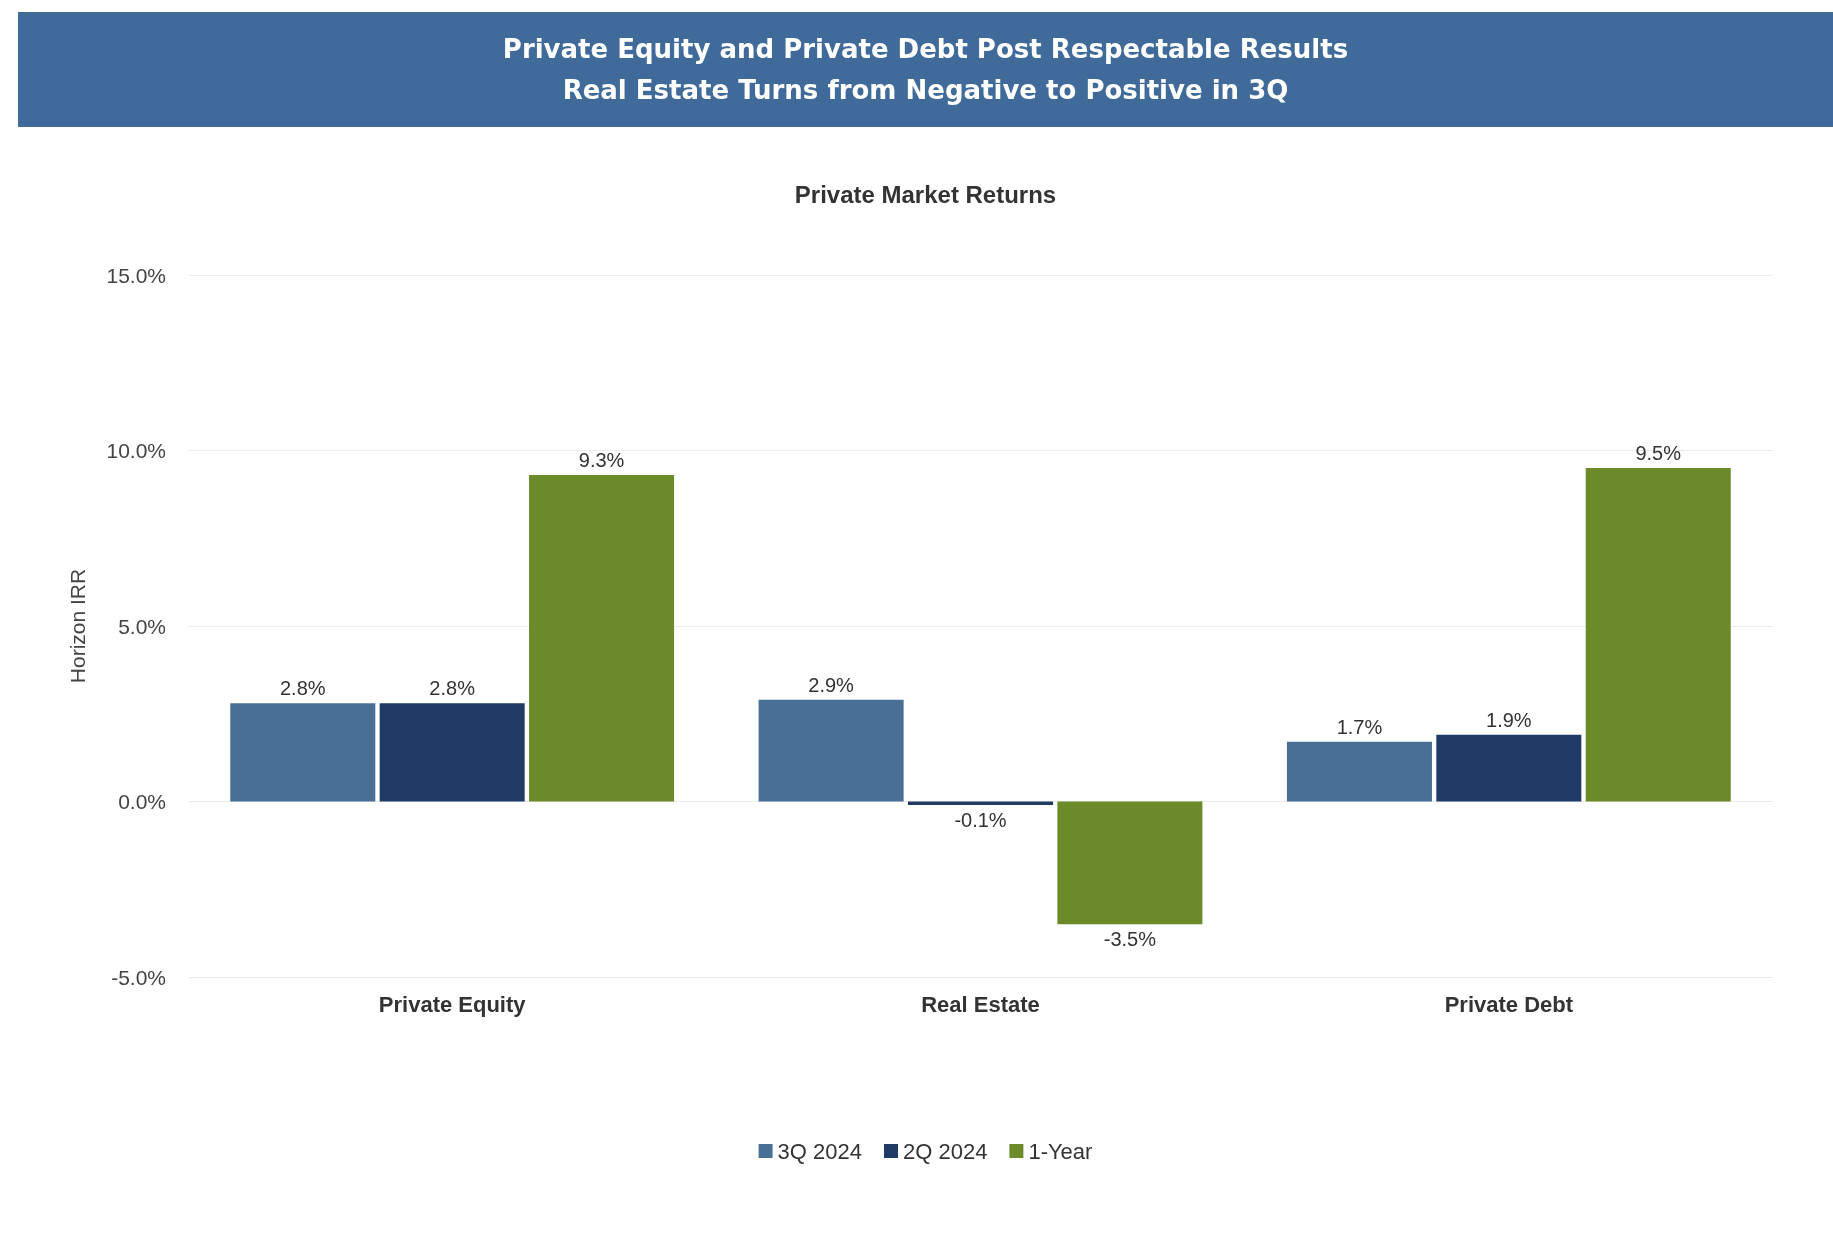 Image resolution: width=1833 pixels, height=1247 pixels. Describe the element at coordinates (925, 194) in the screenshot. I see `chart-subtitle: Private Market Returns` at that location.